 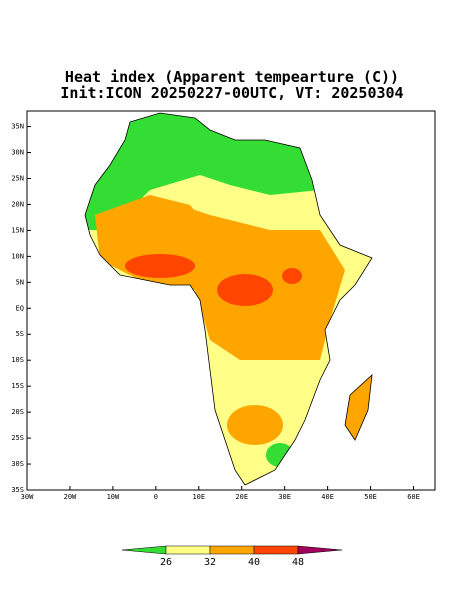 I want to click on y-tick-label: 25S, so click(x=17, y=438).